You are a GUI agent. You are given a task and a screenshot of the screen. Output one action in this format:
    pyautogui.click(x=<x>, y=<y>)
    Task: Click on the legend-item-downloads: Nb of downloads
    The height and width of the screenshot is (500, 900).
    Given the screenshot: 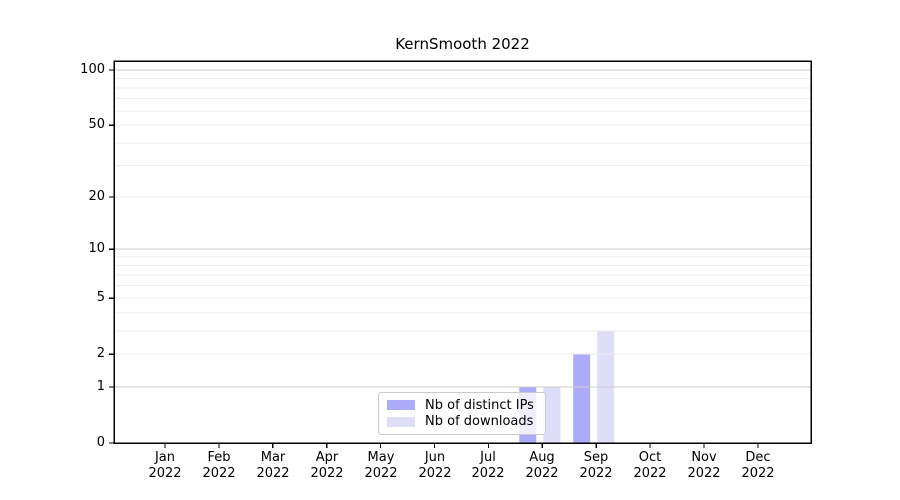 What is the action you would take?
    pyautogui.click(x=462, y=421)
    